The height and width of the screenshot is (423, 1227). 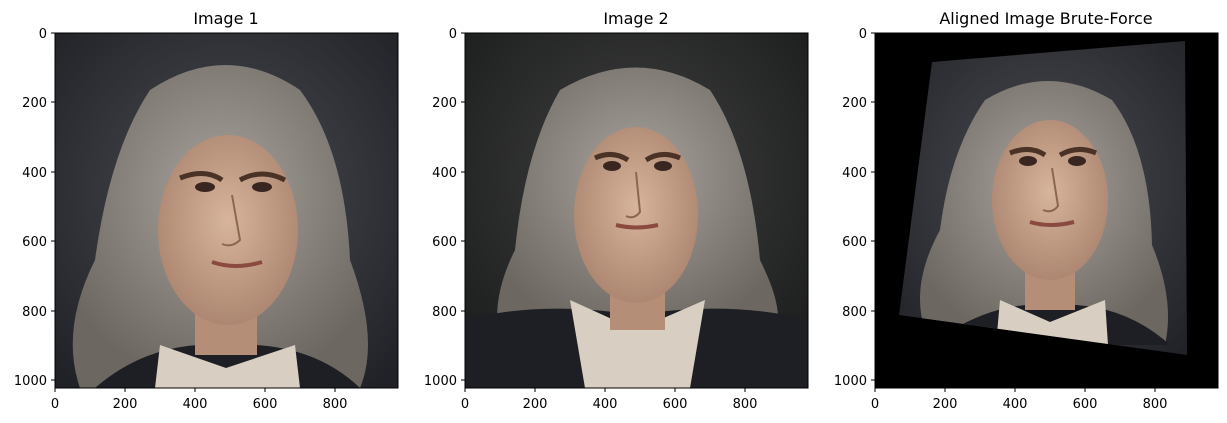 What do you see at coordinates (1045, 18) in the screenshot?
I see `panel-title: Aligned Image Brute-Force` at bounding box center [1045, 18].